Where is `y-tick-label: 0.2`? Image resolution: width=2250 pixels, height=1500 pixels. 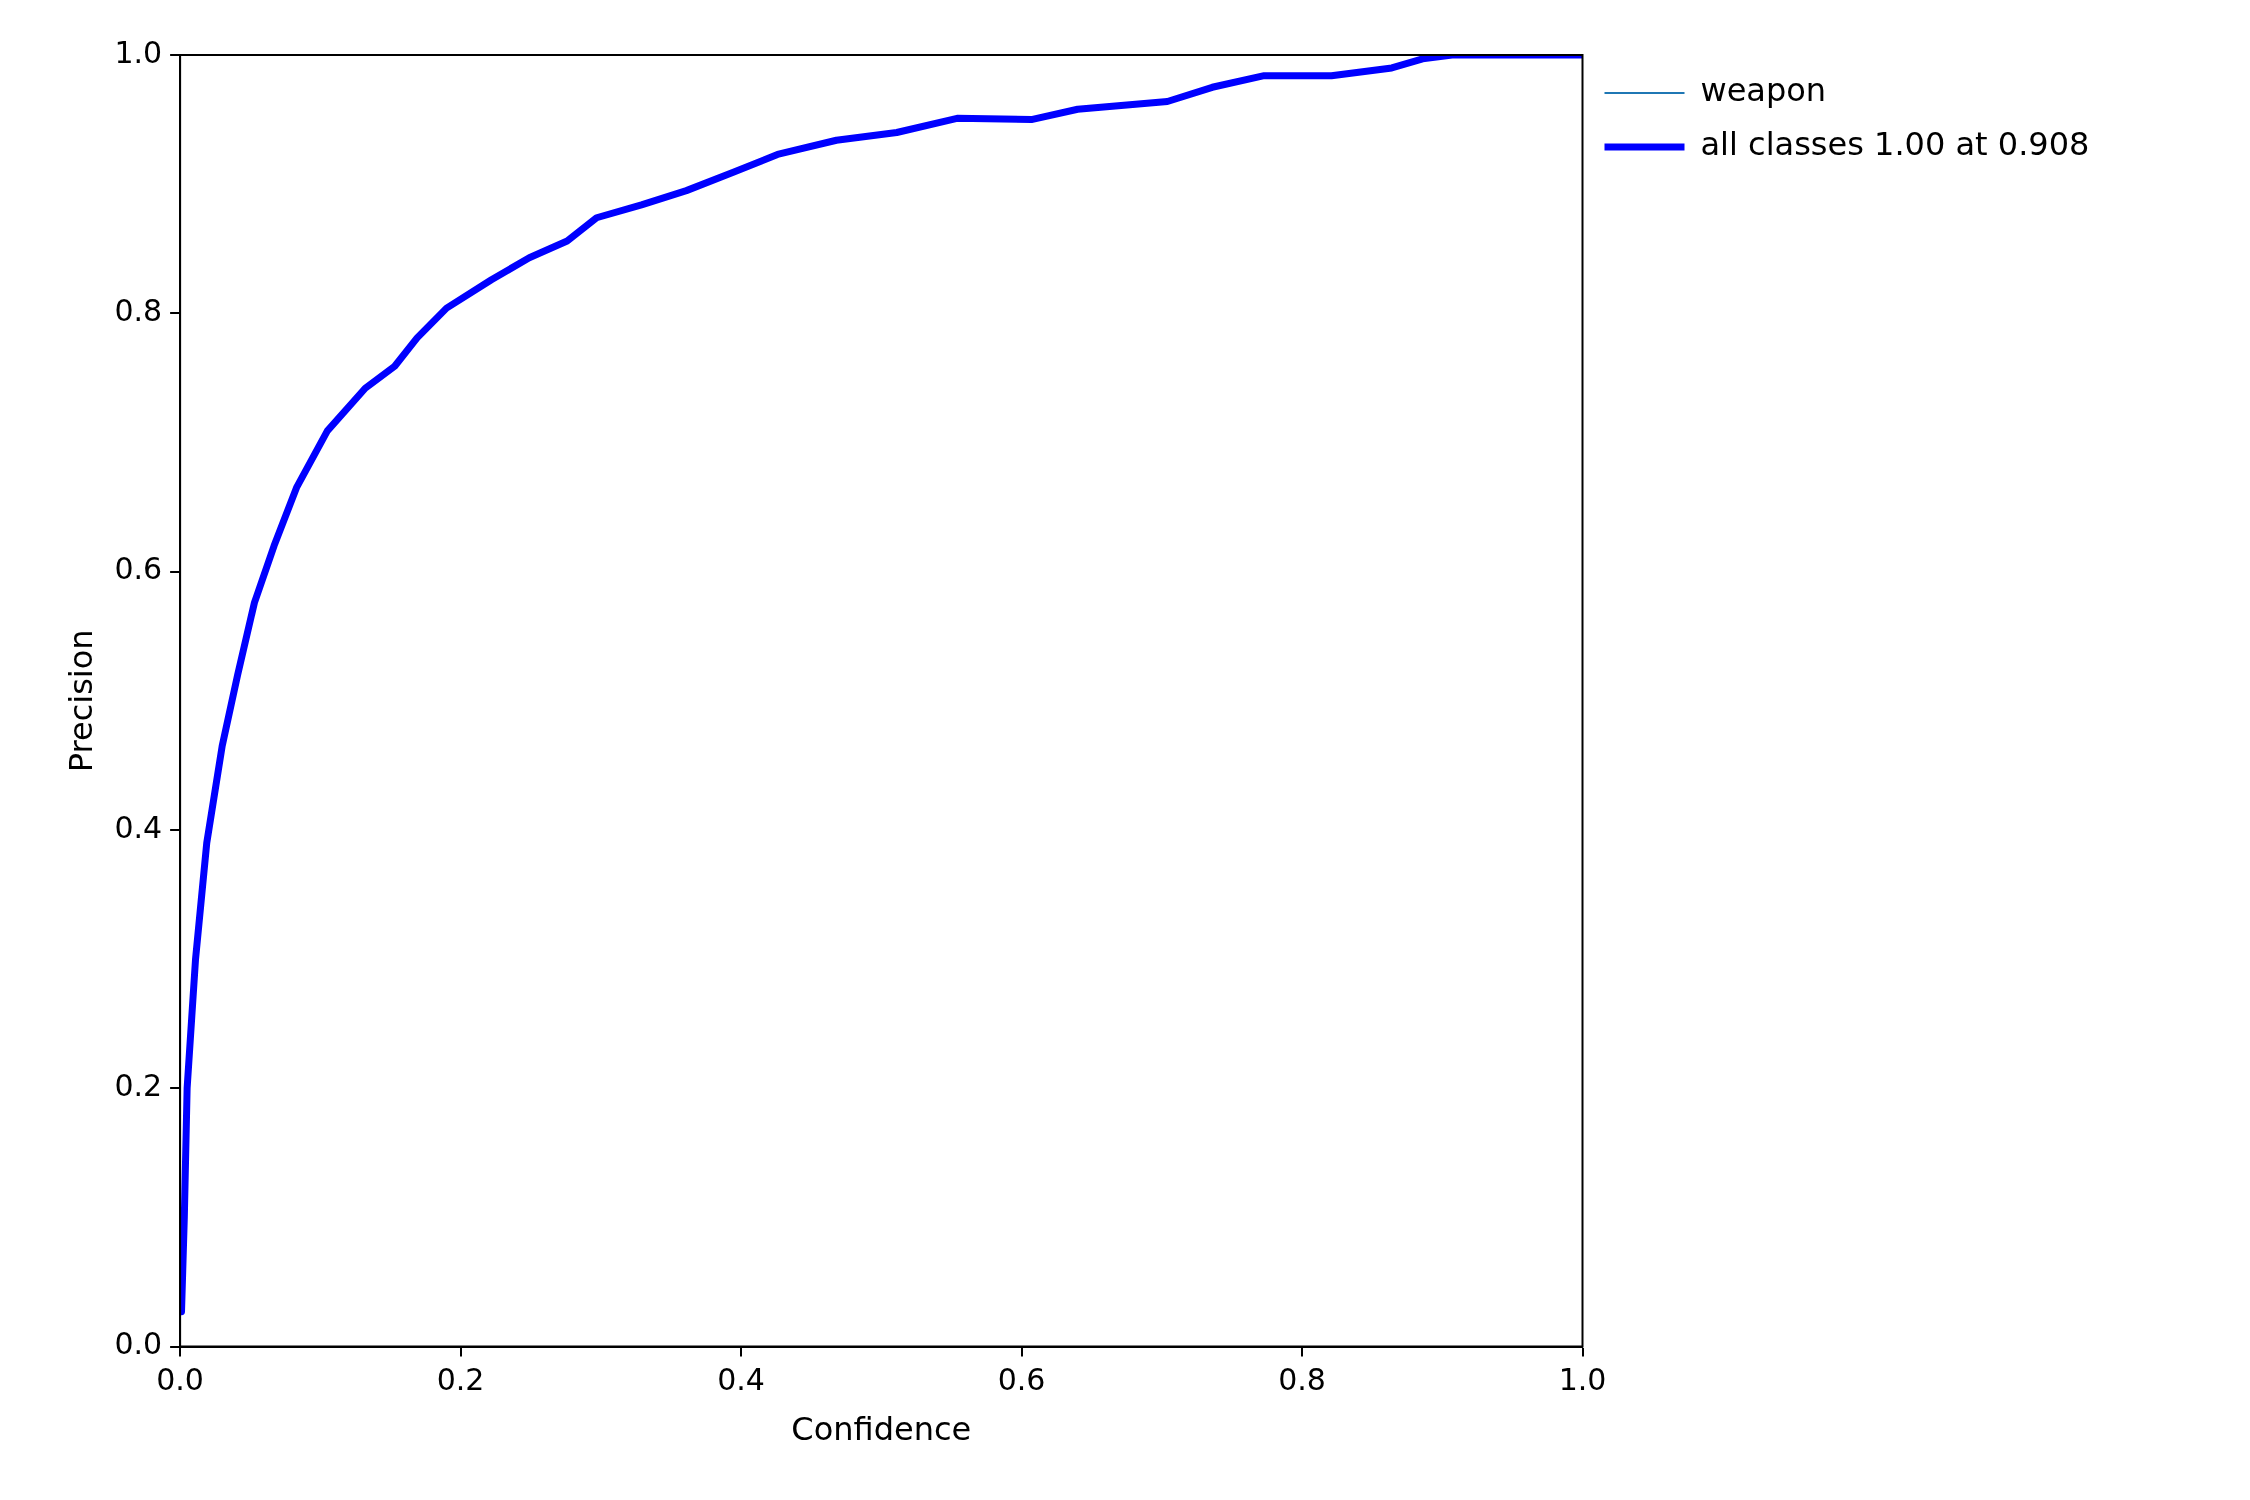
y-tick-label: 0.2 is located at coordinates (138, 1086).